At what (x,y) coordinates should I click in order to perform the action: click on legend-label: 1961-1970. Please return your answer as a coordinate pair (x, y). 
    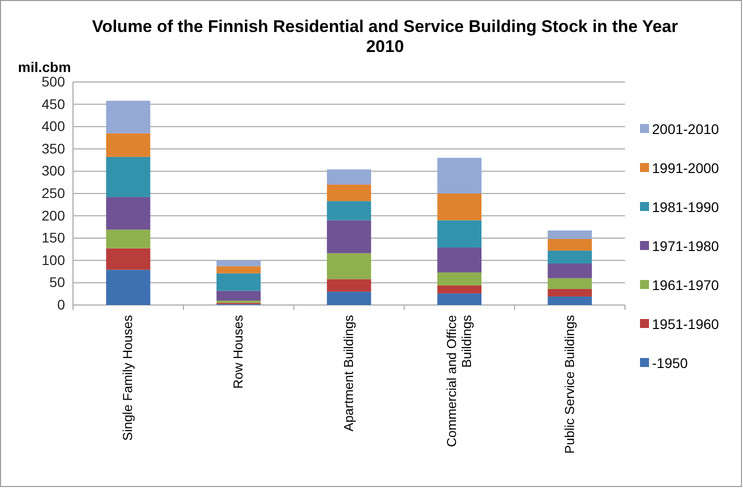
    Looking at the image, I should click on (686, 285).